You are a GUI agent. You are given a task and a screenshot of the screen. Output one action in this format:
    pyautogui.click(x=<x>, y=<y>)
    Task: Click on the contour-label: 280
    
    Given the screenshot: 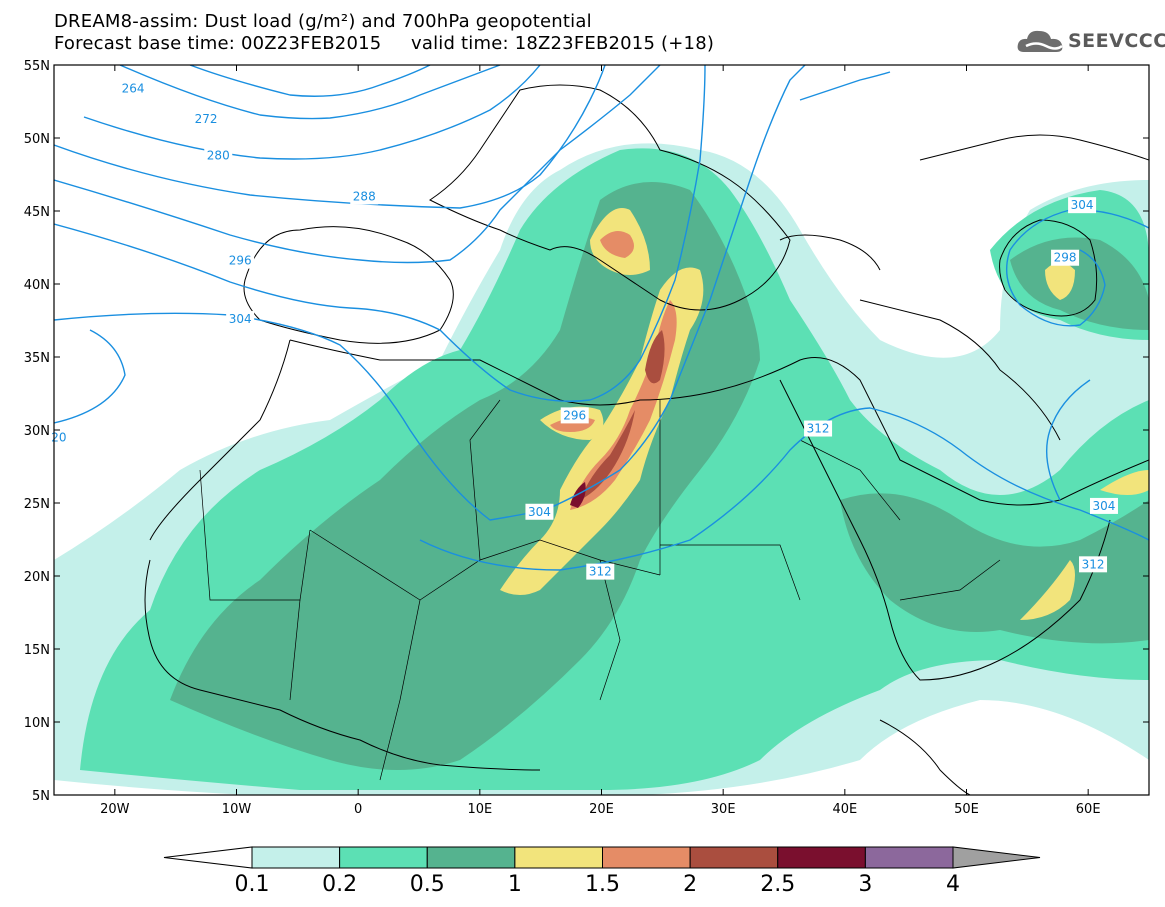 What is the action you would take?
    pyautogui.click(x=218, y=156)
    